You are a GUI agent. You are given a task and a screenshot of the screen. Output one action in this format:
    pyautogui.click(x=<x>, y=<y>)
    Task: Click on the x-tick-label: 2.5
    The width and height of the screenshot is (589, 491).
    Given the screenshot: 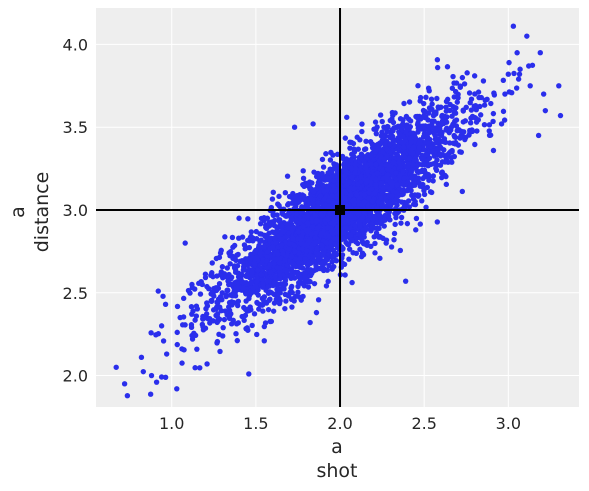 What is the action you would take?
    pyautogui.click(x=423, y=423)
    